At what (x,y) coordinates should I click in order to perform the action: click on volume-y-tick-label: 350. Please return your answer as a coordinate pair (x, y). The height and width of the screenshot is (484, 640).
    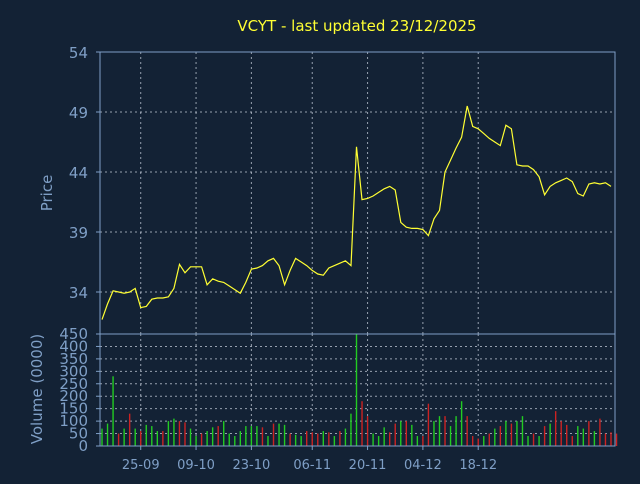
    Looking at the image, I should click on (73, 359).